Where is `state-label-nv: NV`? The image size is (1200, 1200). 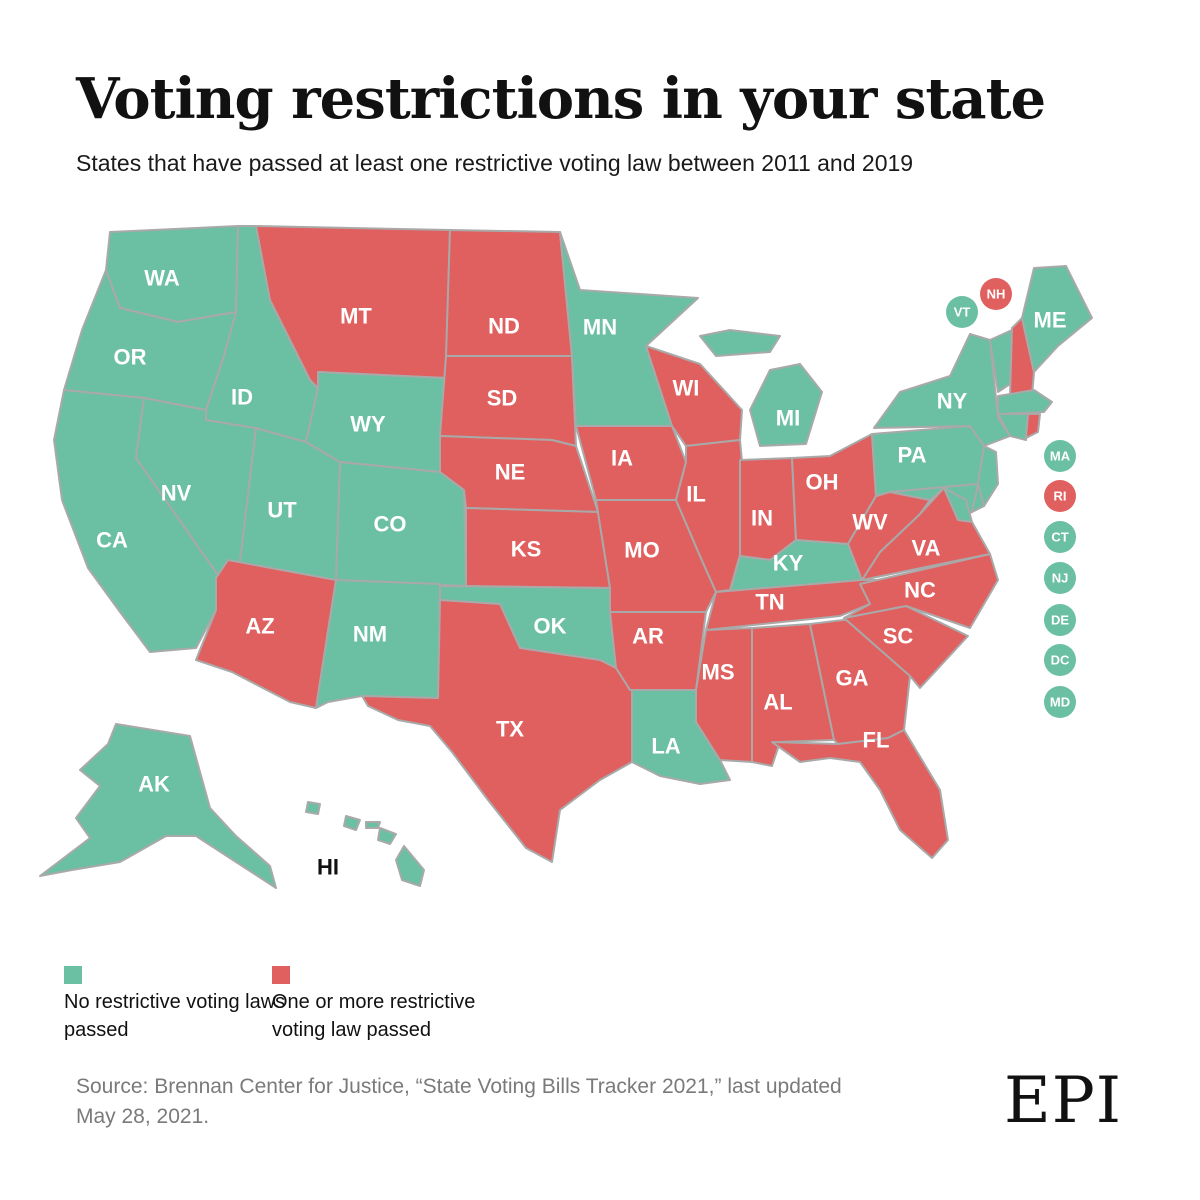
state-label-nv: NV is located at coordinates (176, 493).